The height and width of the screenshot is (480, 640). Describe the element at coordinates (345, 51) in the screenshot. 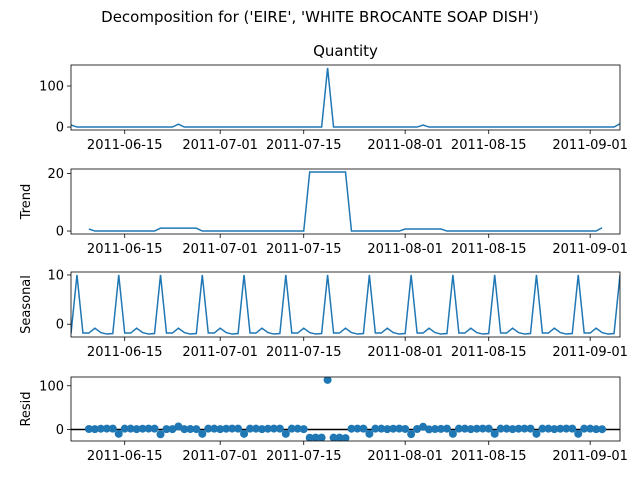

I see `axes-title: Quantity` at that location.